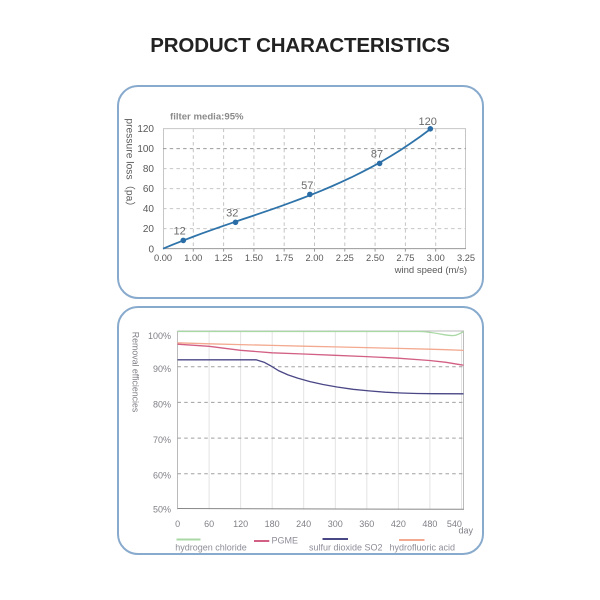  I want to click on svg-text: 1.00, so click(193, 258).